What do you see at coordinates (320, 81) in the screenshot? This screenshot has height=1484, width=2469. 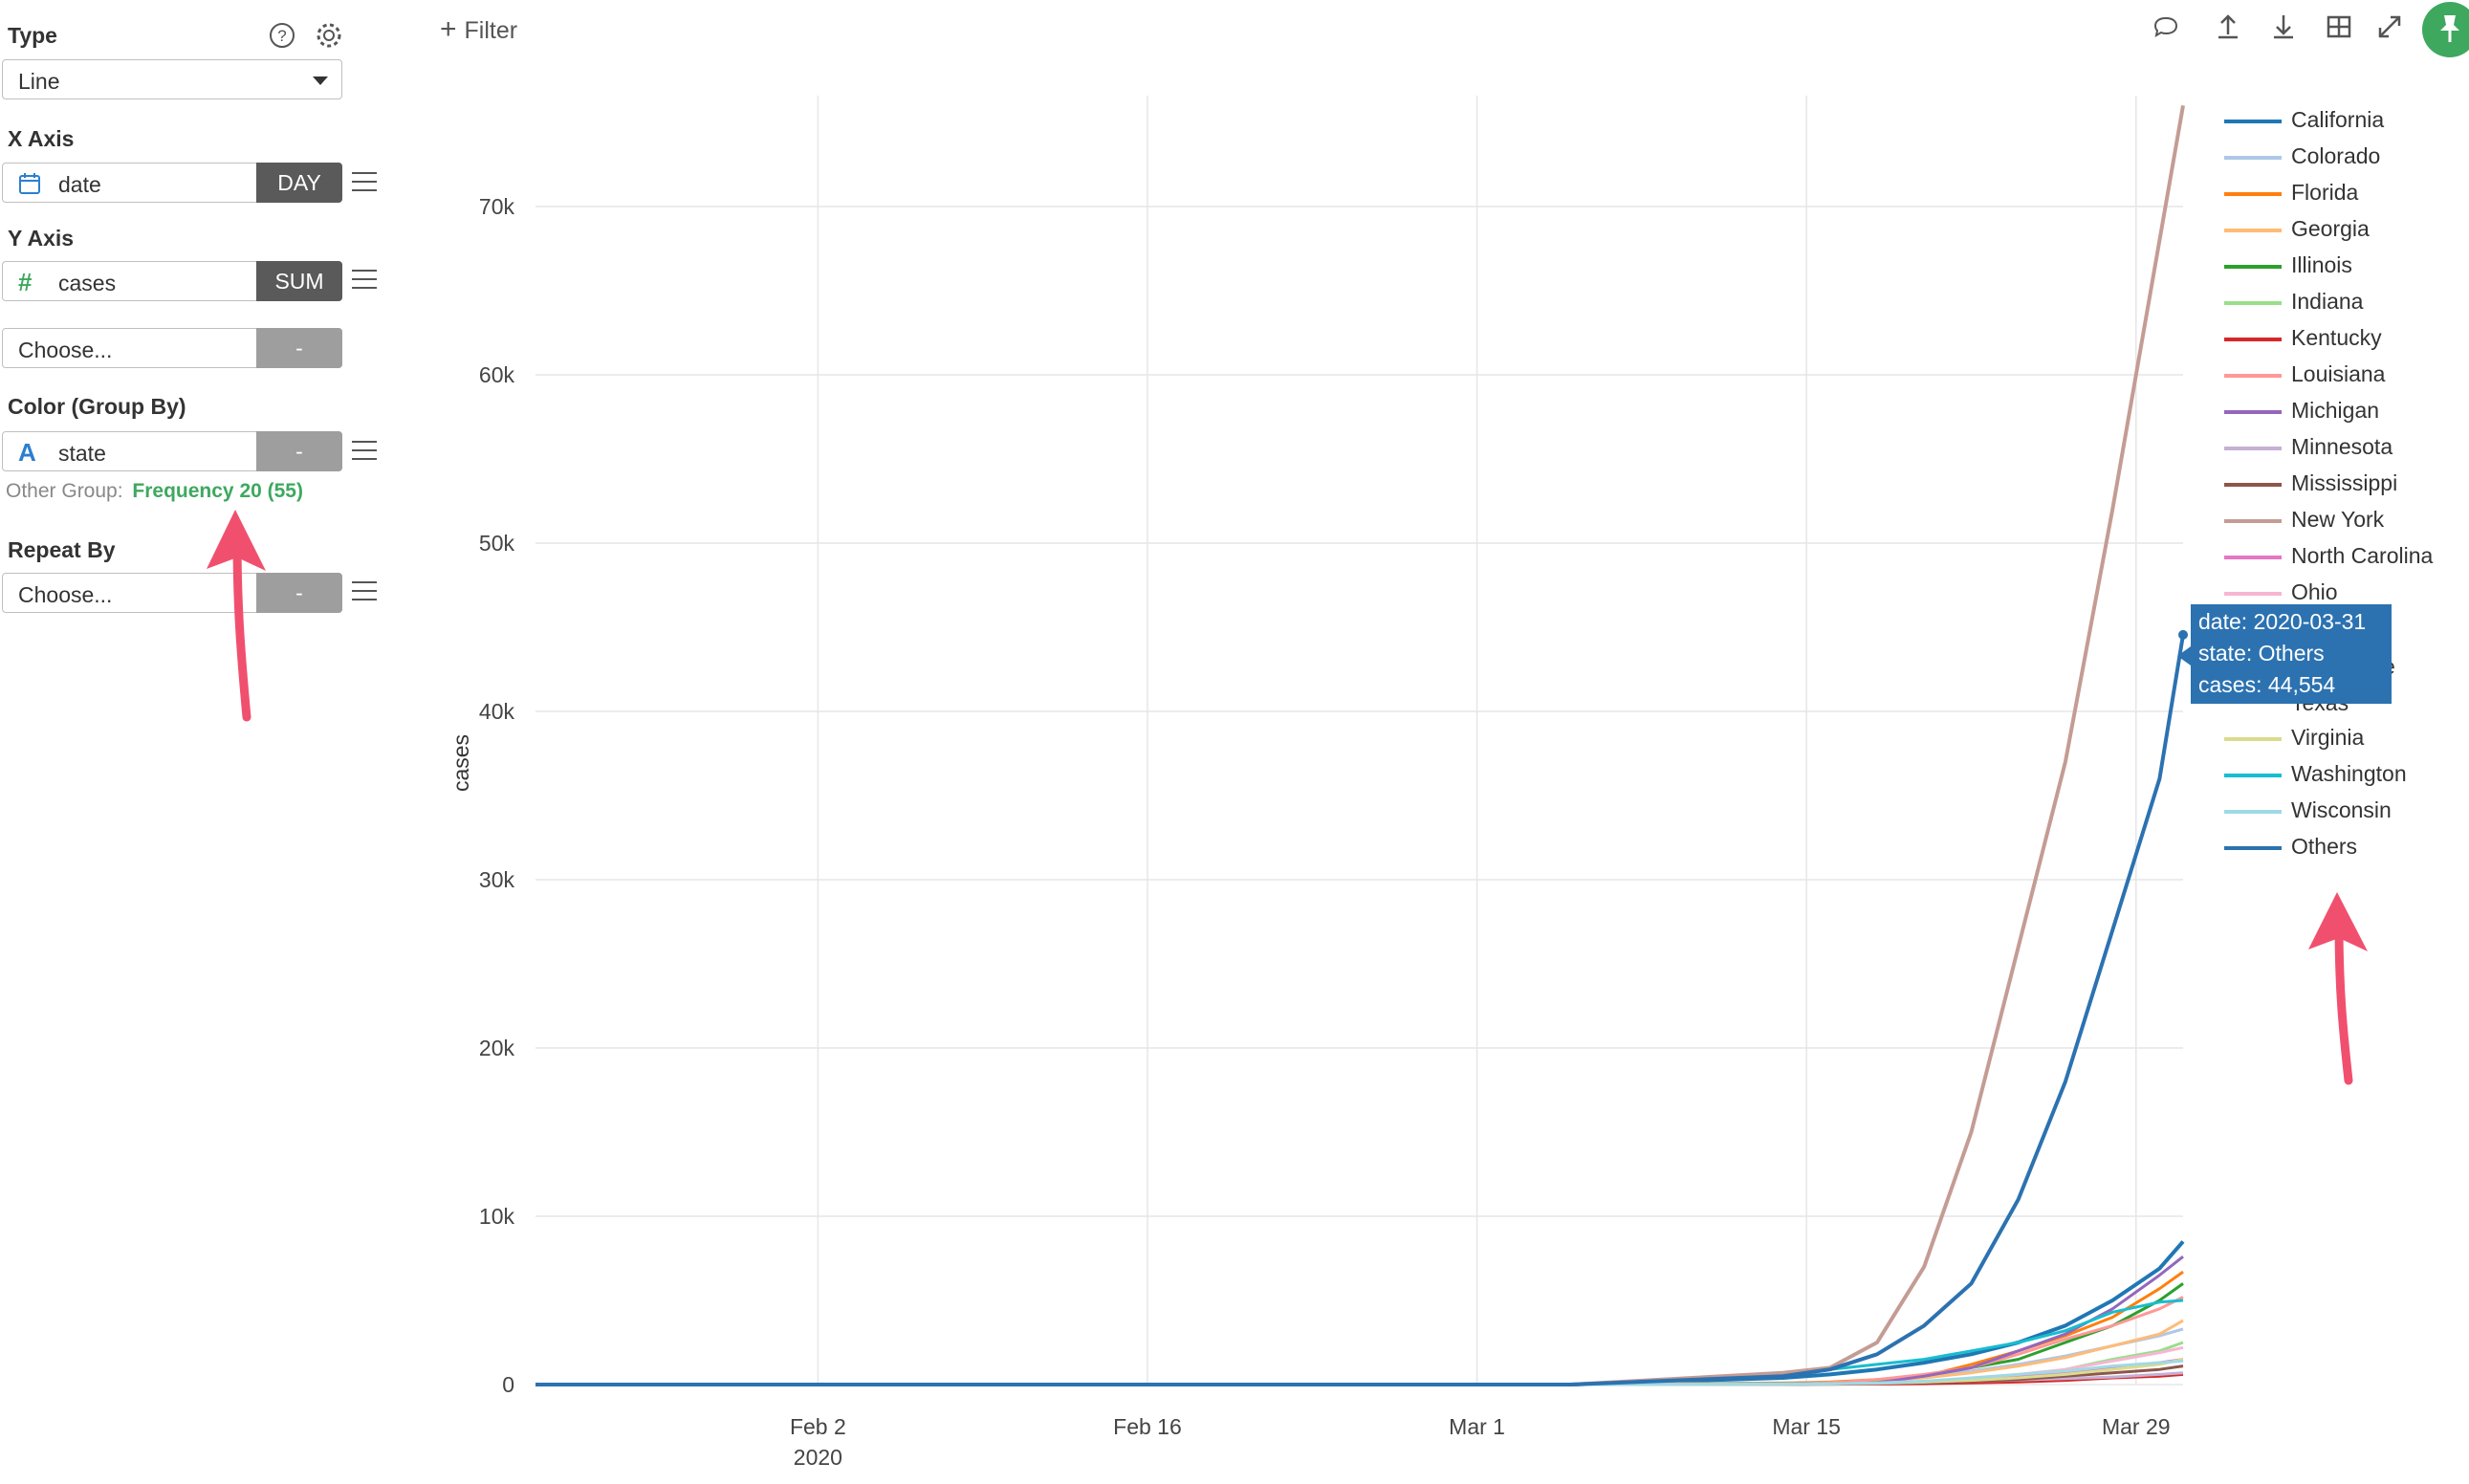 I see `chevron-down-icon` at bounding box center [320, 81].